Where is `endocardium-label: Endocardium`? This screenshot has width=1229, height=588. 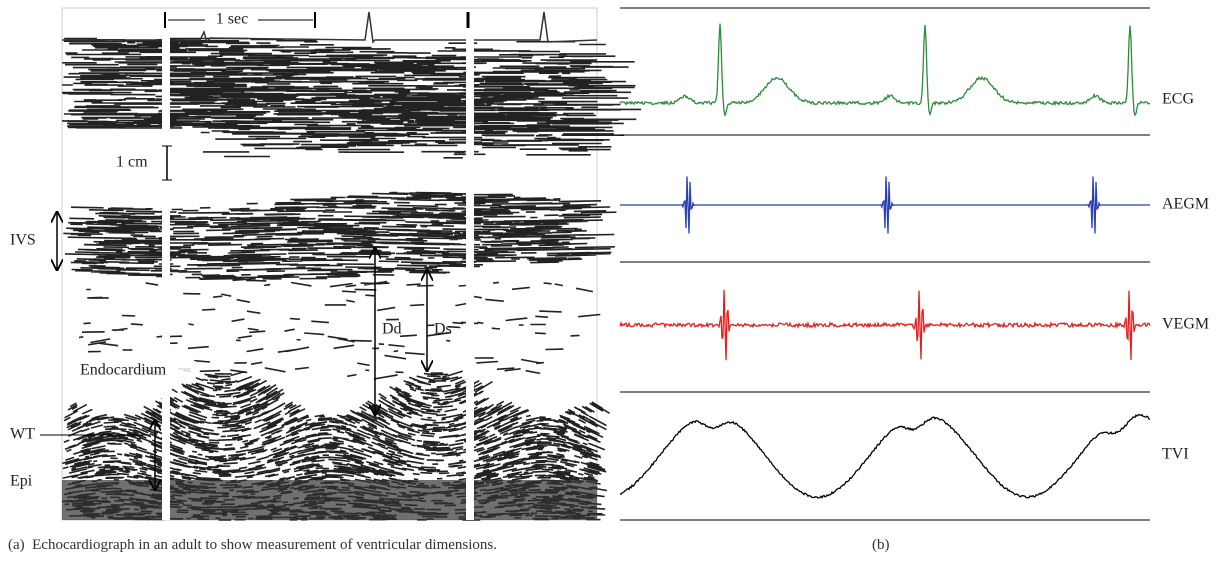
endocardium-label: Endocardium is located at coordinates (123, 370).